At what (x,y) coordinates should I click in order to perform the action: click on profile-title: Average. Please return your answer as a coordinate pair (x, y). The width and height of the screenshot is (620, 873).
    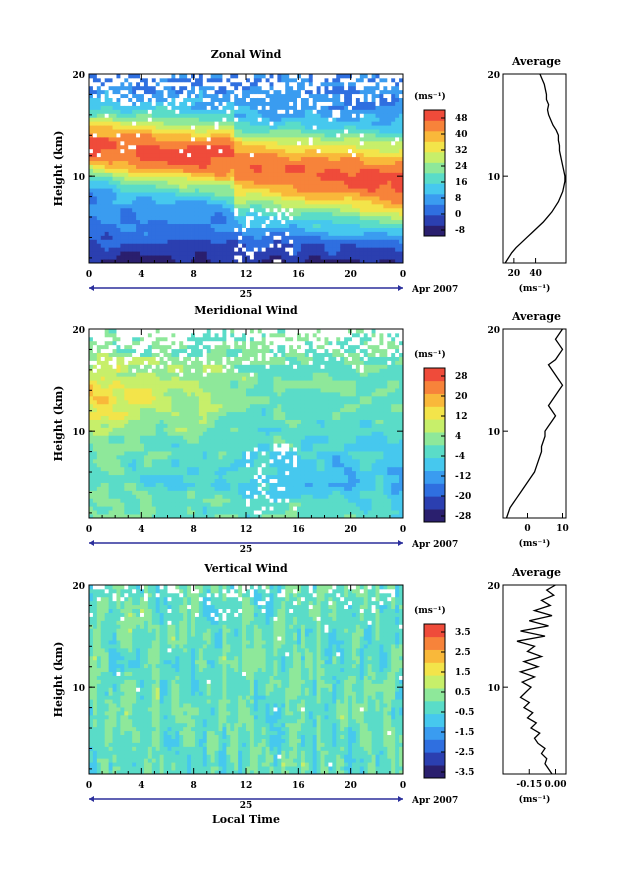
    Looking at the image, I should click on (536, 61).